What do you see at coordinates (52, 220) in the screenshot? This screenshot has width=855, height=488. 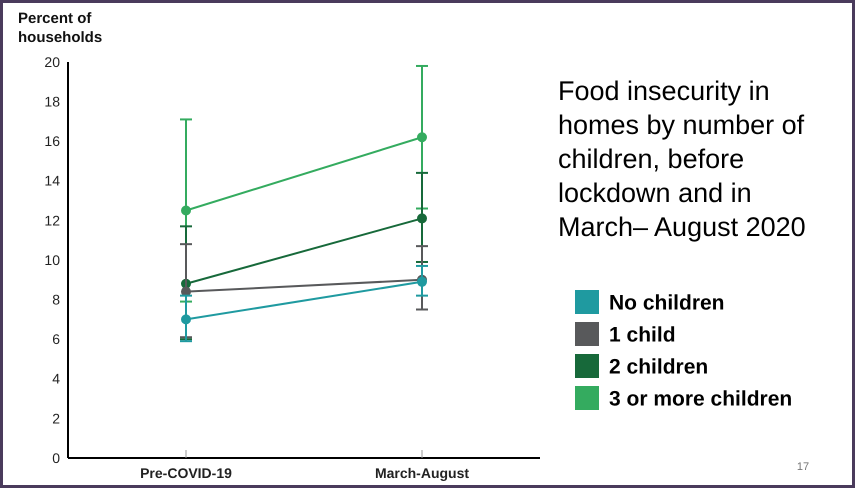 I see `y-tick-label: 12` at bounding box center [52, 220].